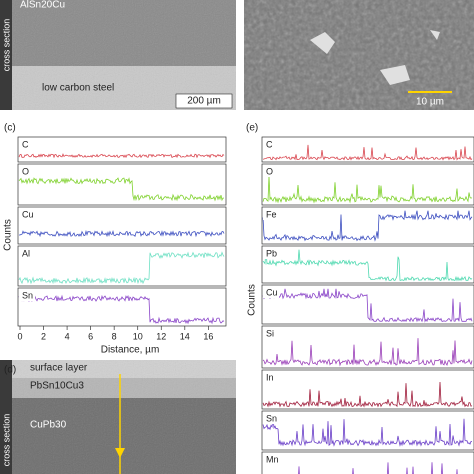 This screenshot has height=474, width=474. What do you see at coordinates (43, 336) in the screenshot?
I see `x-tick-label: 2` at bounding box center [43, 336].